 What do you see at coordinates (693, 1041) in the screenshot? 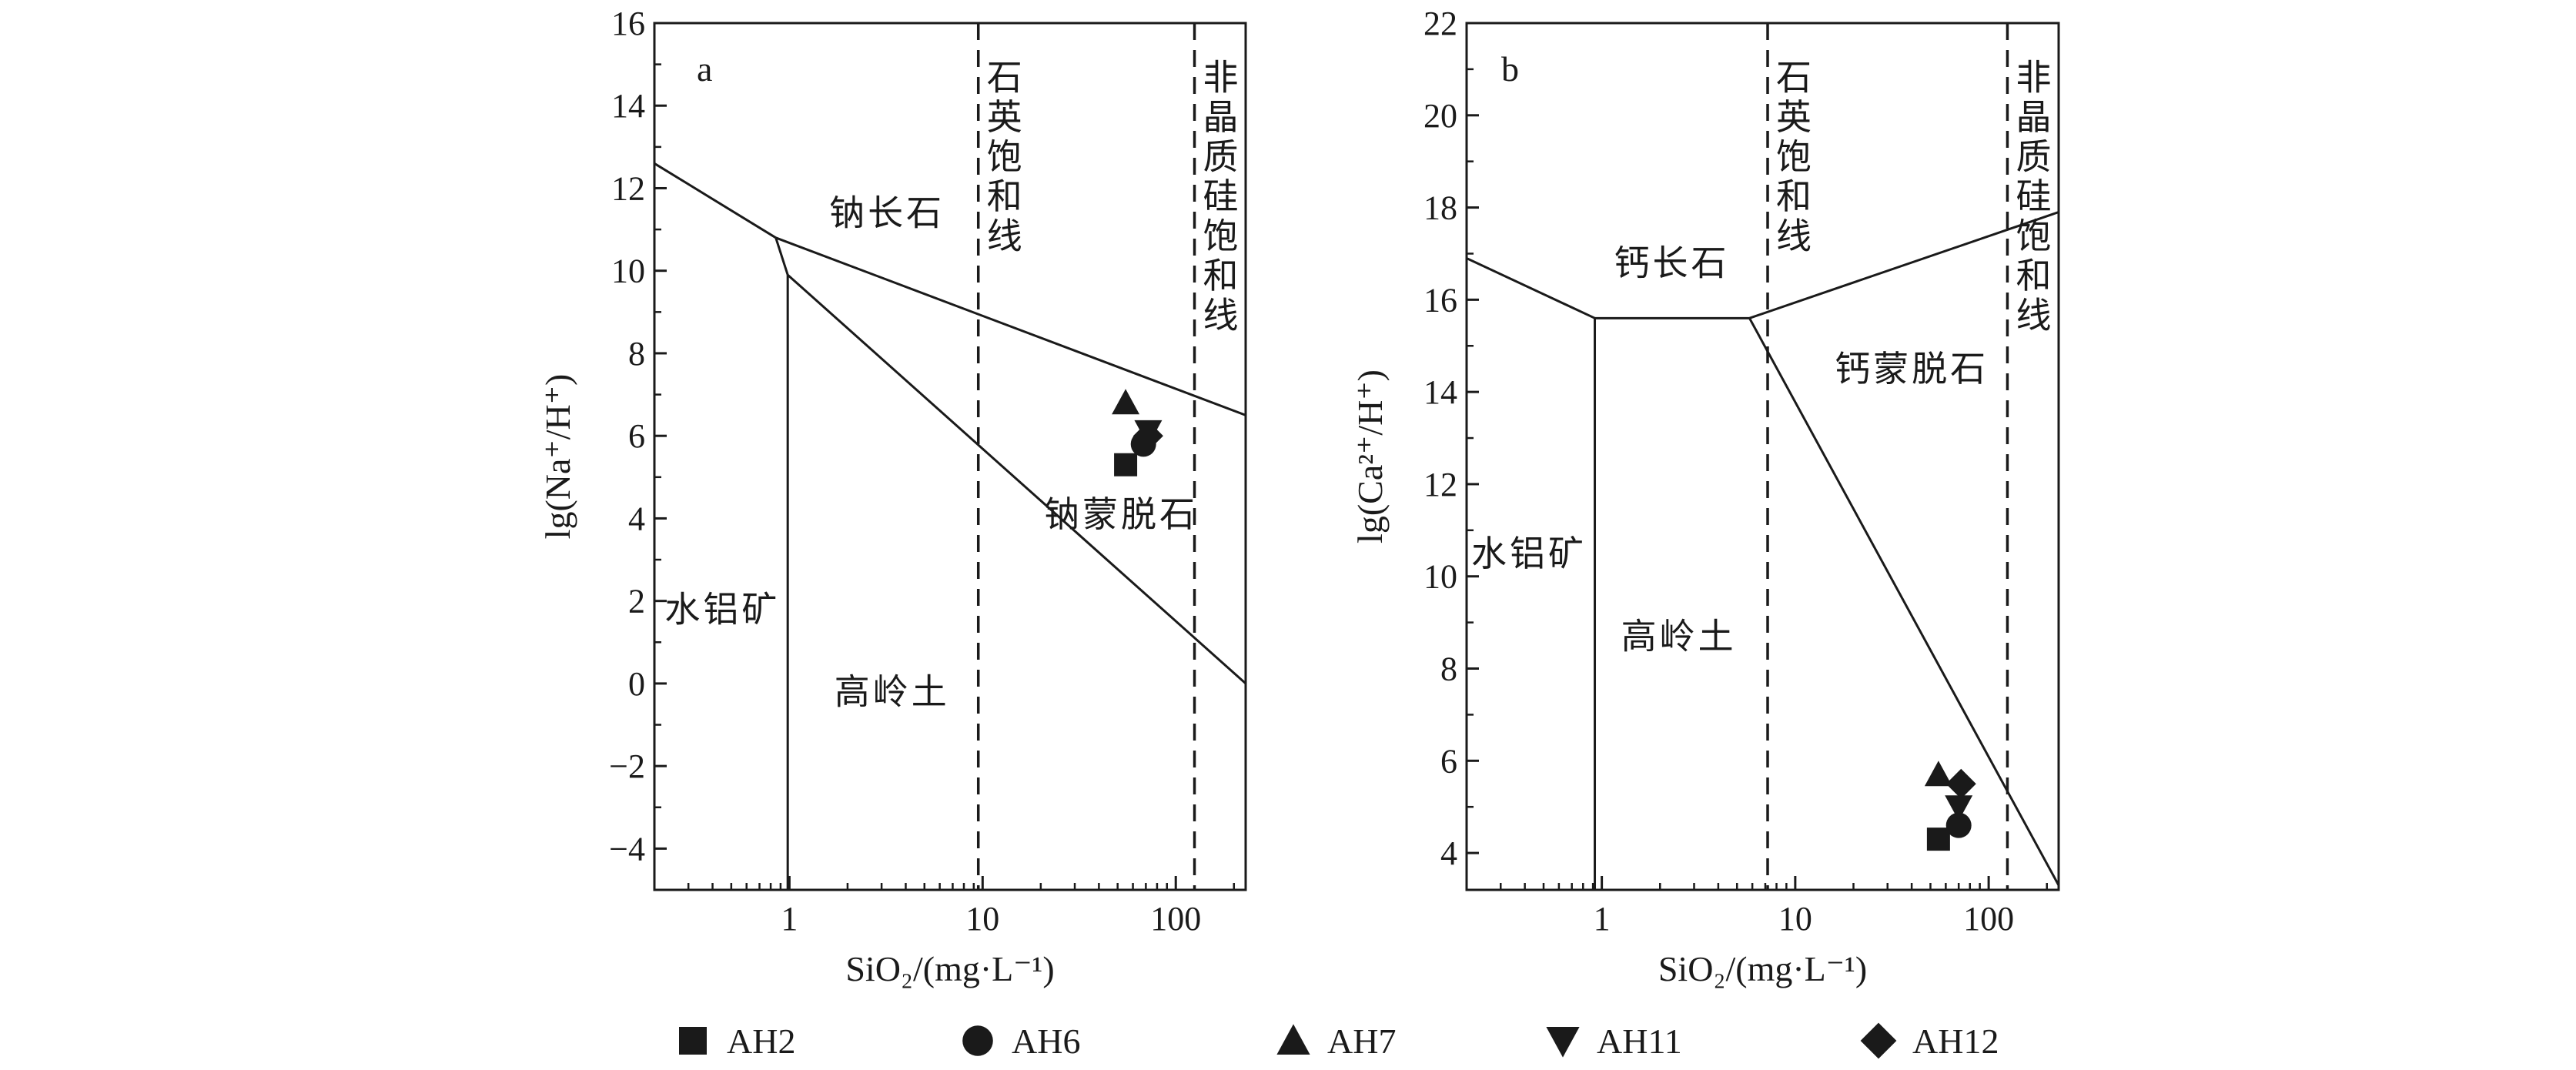
I see `legend-marker-ah2` at bounding box center [693, 1041].